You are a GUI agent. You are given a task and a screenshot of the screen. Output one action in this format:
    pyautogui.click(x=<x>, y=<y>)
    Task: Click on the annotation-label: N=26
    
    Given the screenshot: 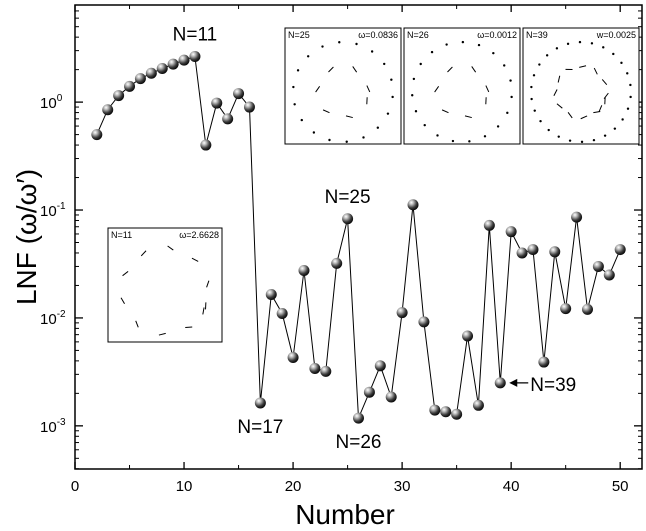 What is the action you would take?
    pyautogui.click(x=359, y=442)
    